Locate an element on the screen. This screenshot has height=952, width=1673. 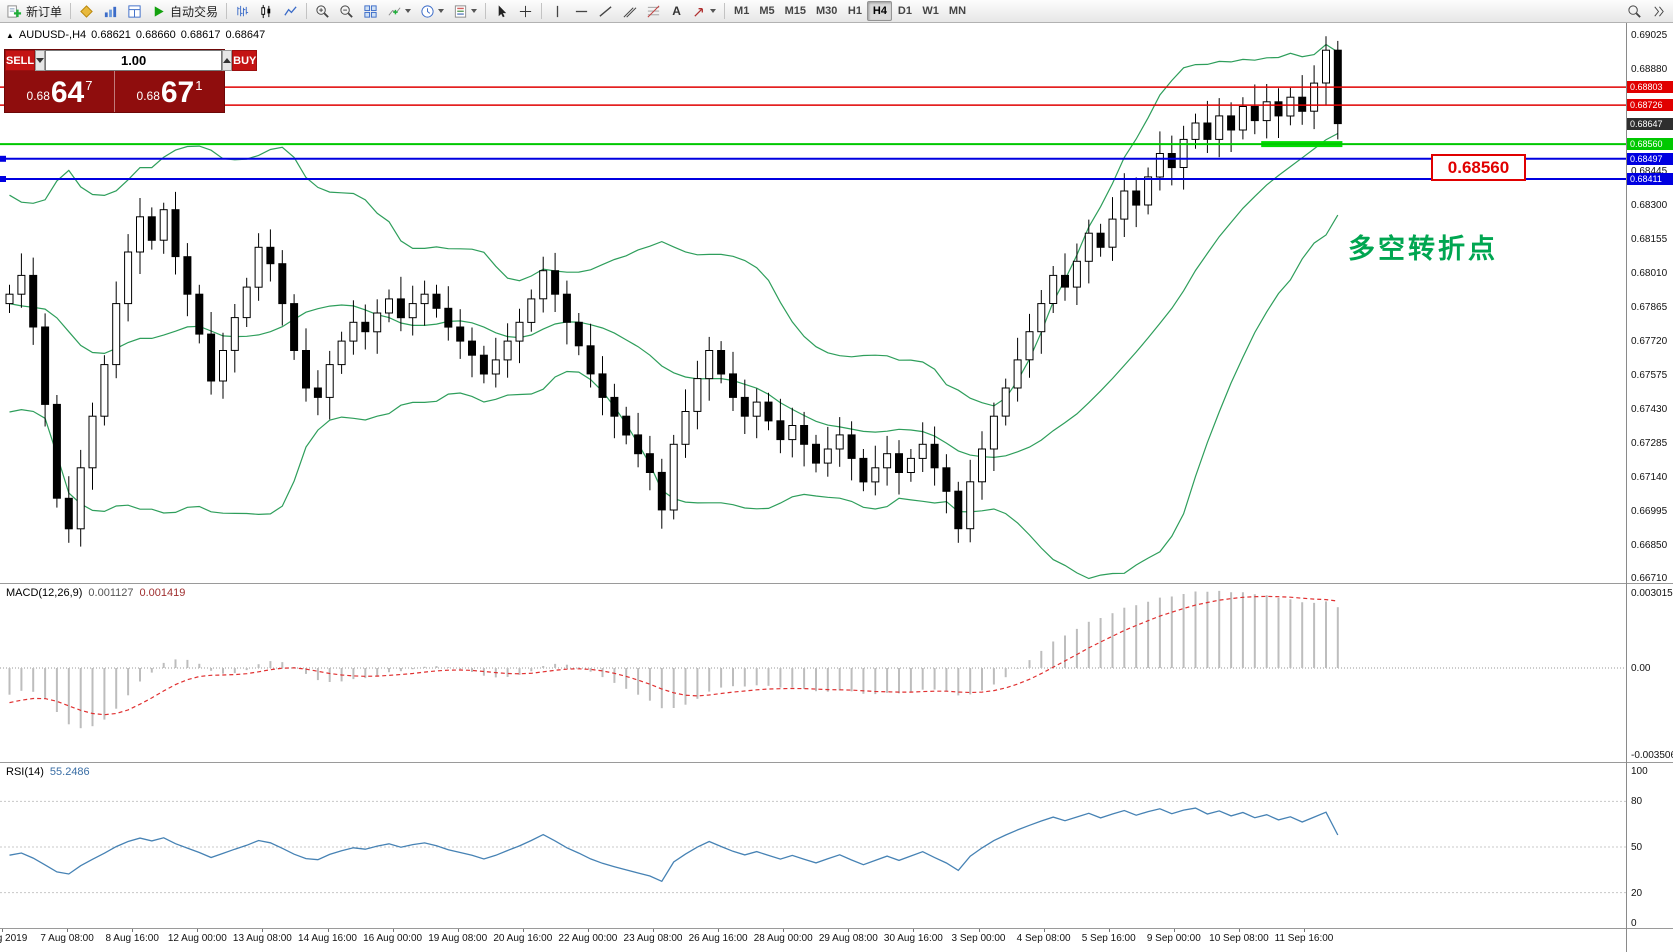
periods-button is located at coordinates (432, 11).